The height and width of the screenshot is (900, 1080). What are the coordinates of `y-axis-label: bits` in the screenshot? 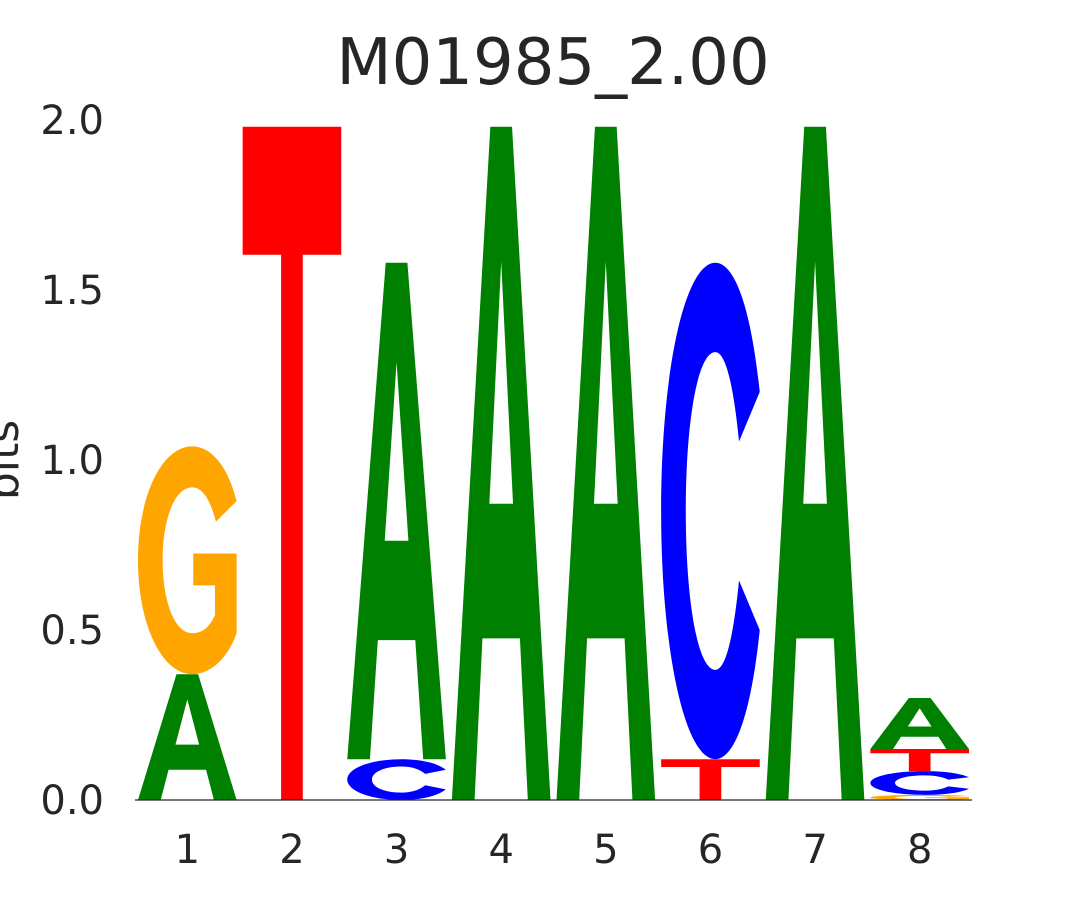 It's located at (14, 460).